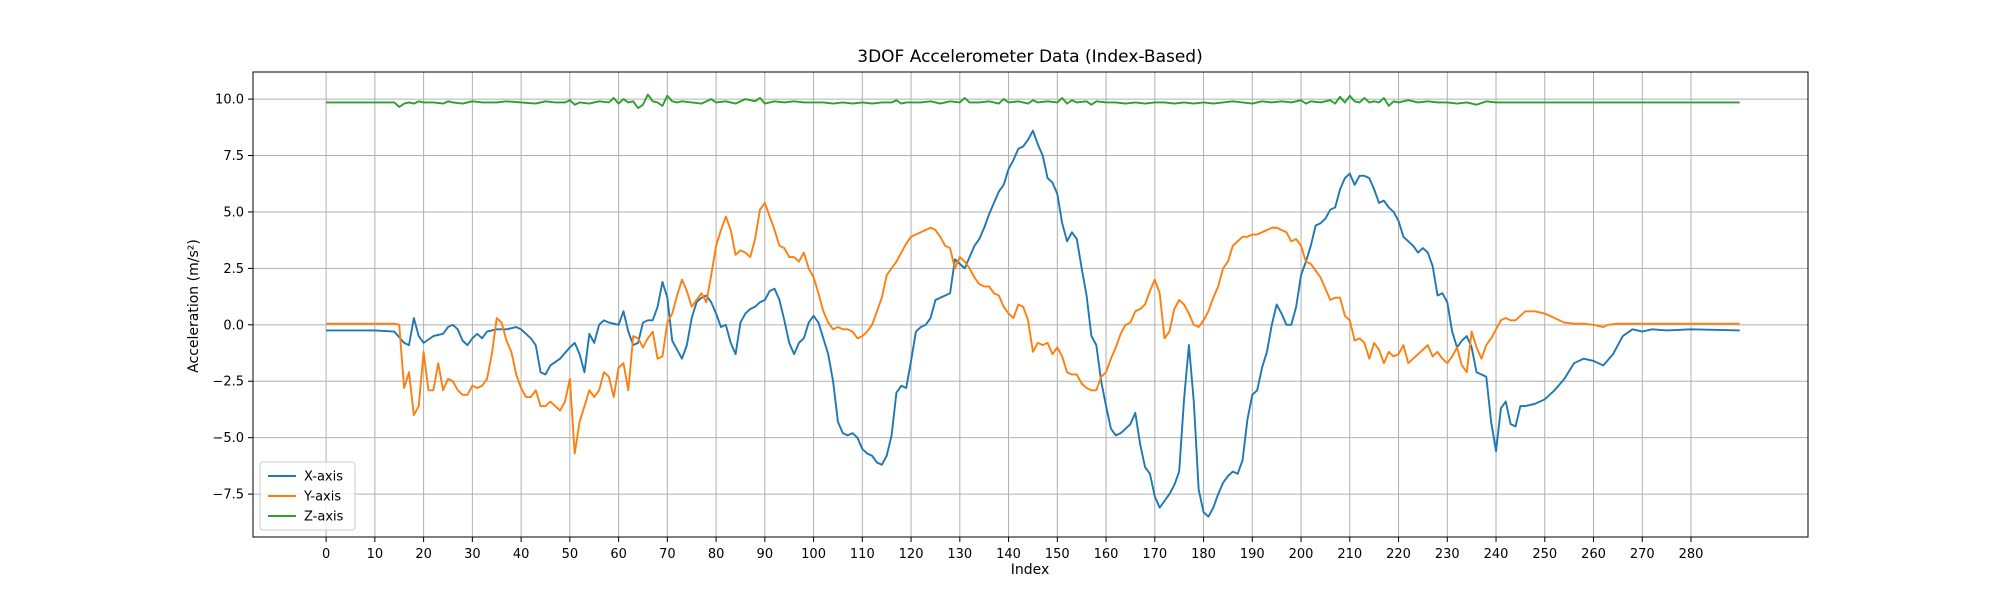 This screenshot has width=2000, height=600. I want to click on legend: X-axis Y-axis Z-axis, so click(307, 496).